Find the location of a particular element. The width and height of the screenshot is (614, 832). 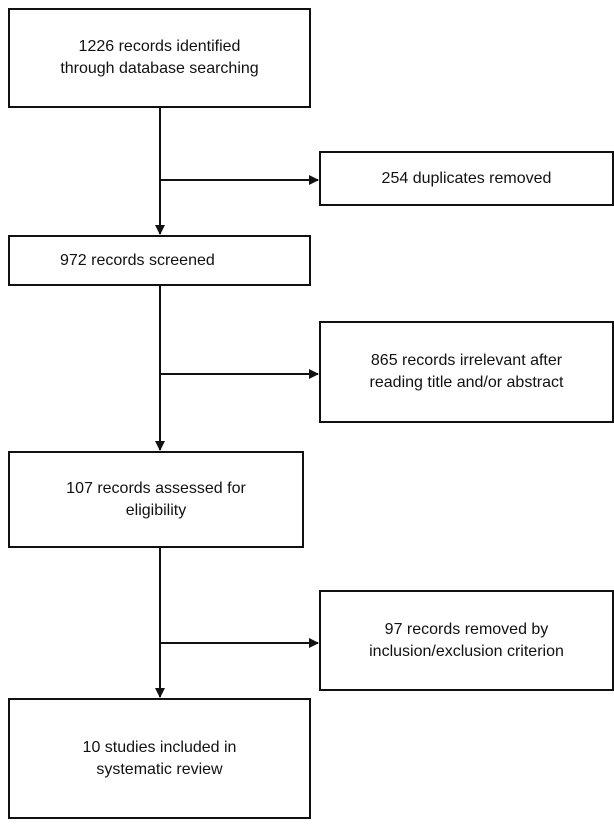

studies-included-label: 10 studies included in systematic review is located at coordinates (159, 758).